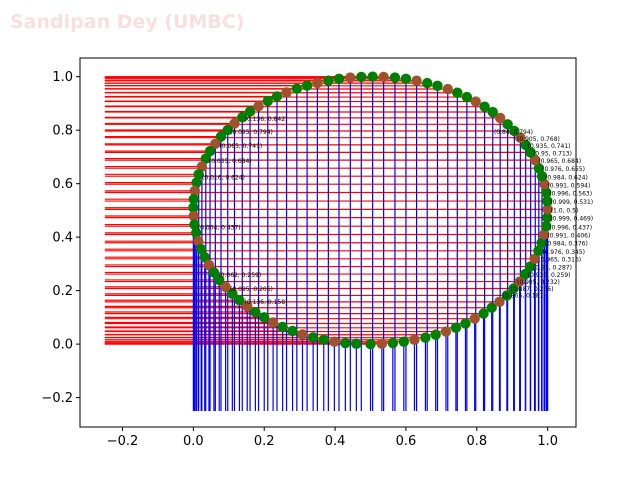 The image size is (640, 480). What do you see at coordinates (62, 131) in the screenshot?
I see `y-tick-label: 0.8` at bounding box center [62, 131].